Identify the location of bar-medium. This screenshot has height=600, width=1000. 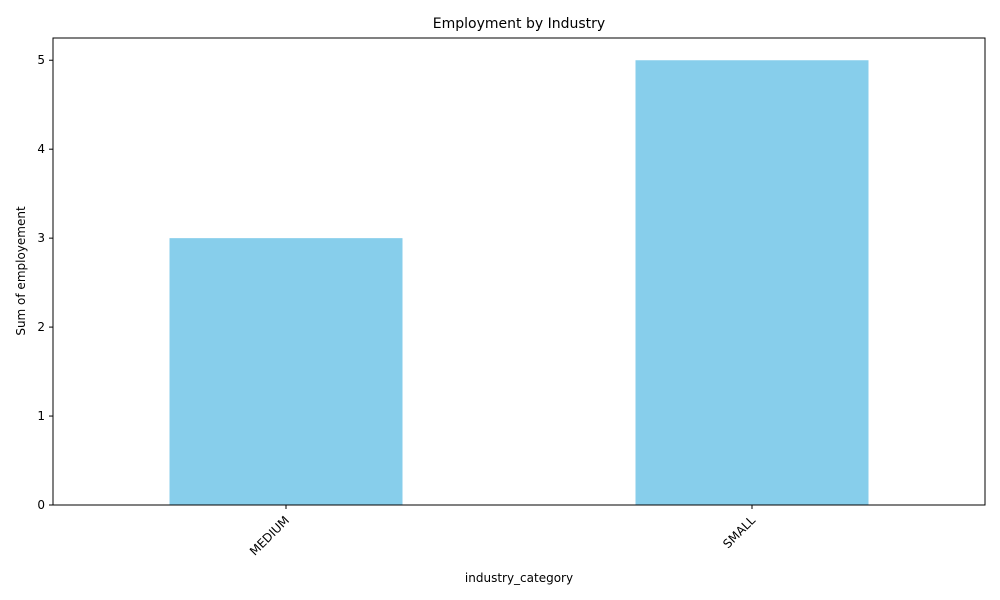
(286, 371).